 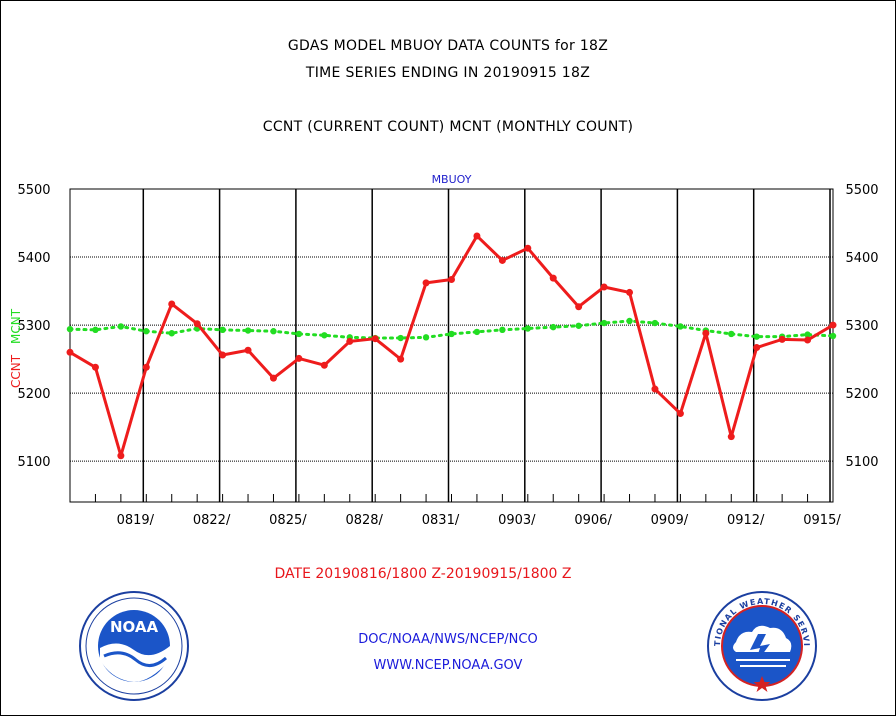 What do you see at coordinates (136, 520) in the screenshot?
I see `x-tick-label: 0819/` at bounding box center [136, 520].